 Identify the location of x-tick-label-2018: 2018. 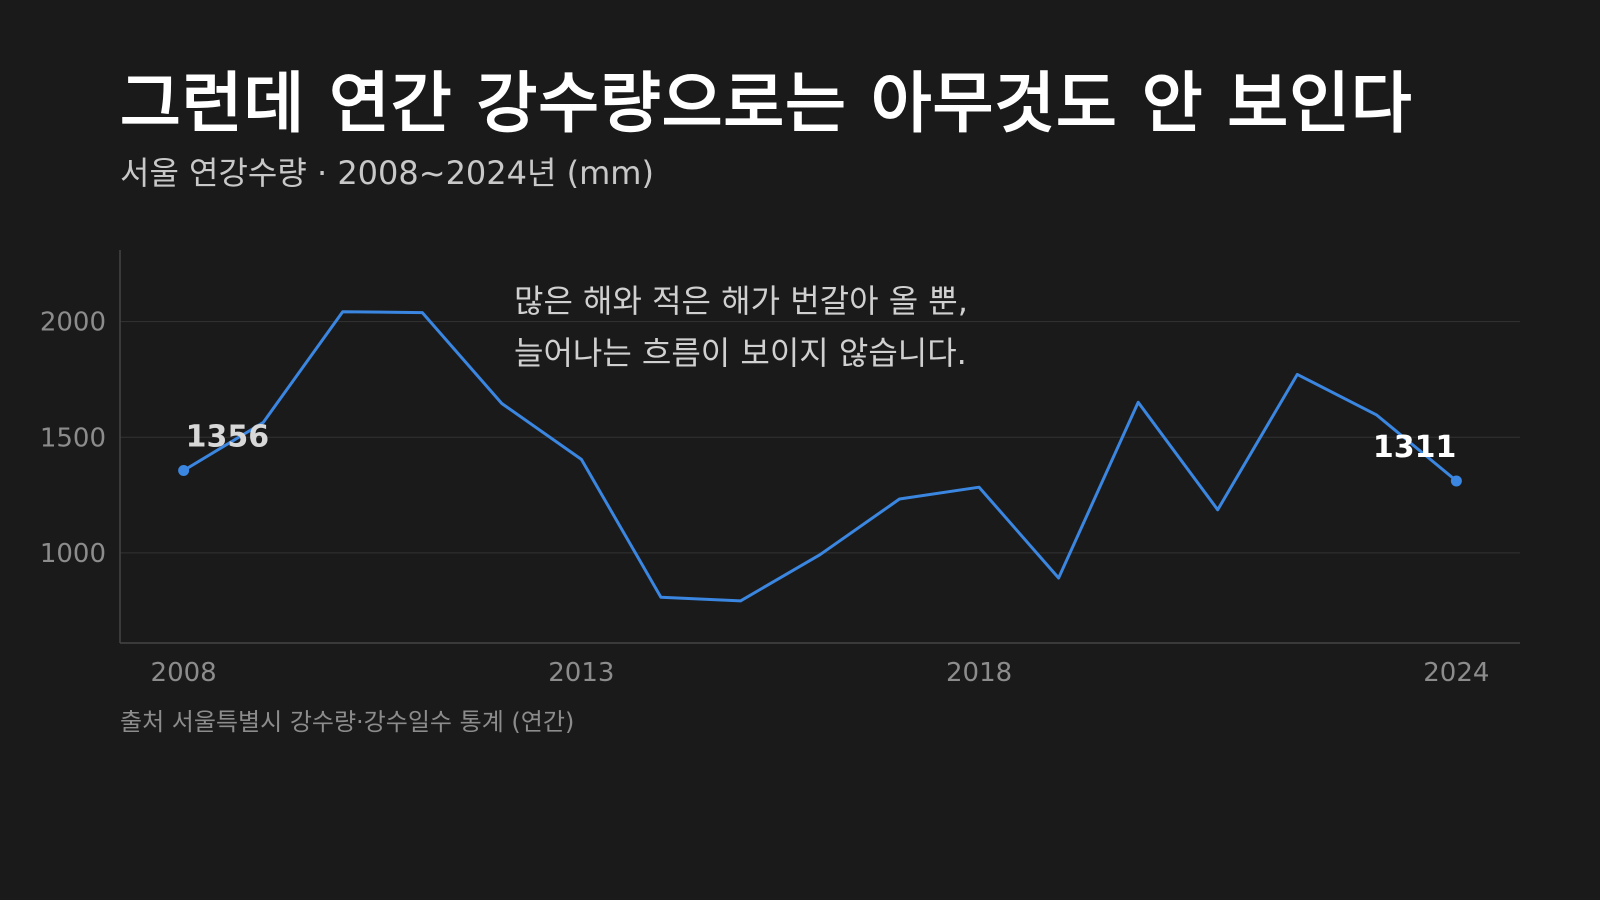
(979, 673).